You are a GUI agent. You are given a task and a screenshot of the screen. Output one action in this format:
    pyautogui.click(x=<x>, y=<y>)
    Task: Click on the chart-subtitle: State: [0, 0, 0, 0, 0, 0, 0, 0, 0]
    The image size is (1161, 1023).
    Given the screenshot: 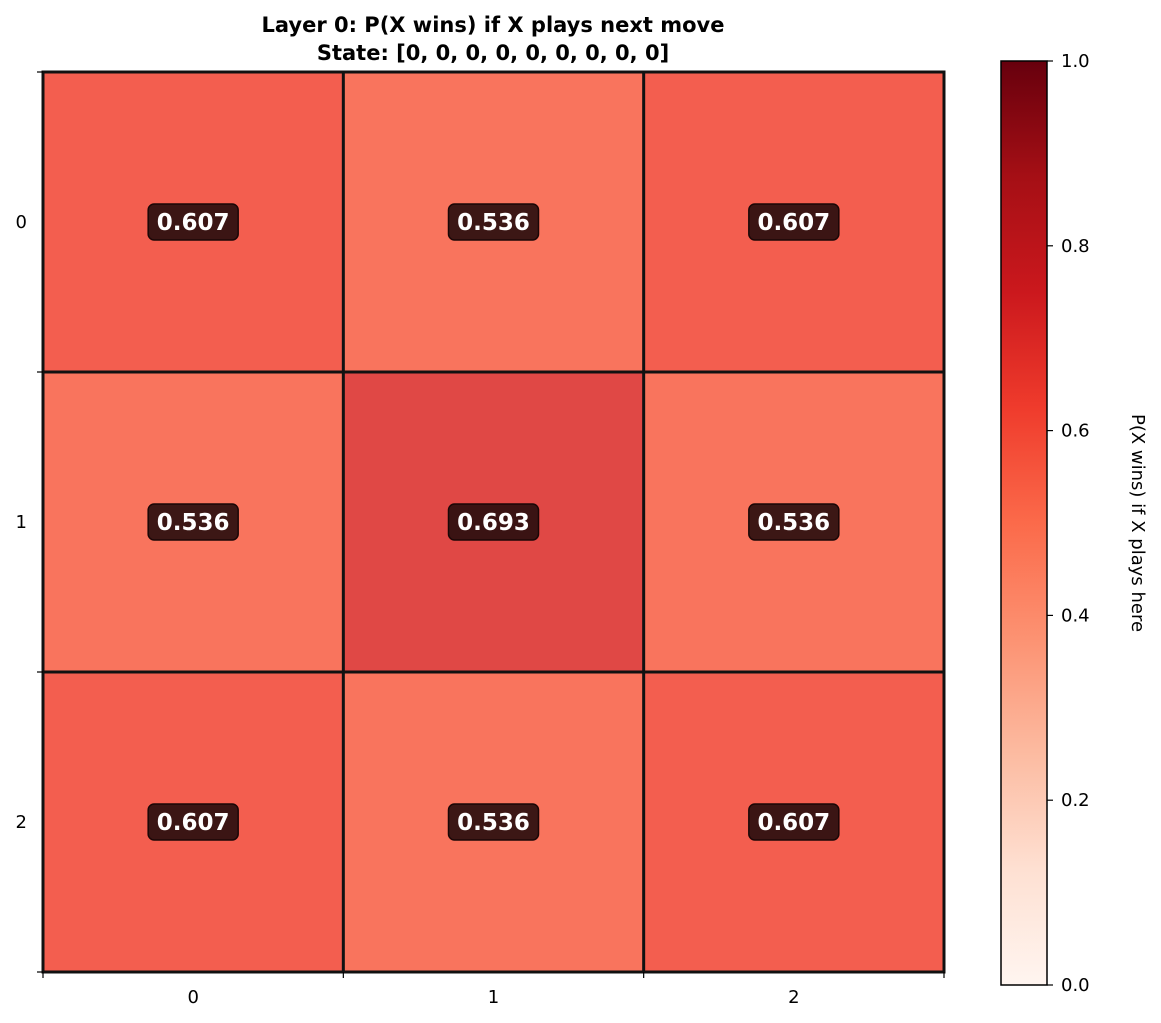 What is the action you would take?
    pyautogui.click(x=493, y=53)
    